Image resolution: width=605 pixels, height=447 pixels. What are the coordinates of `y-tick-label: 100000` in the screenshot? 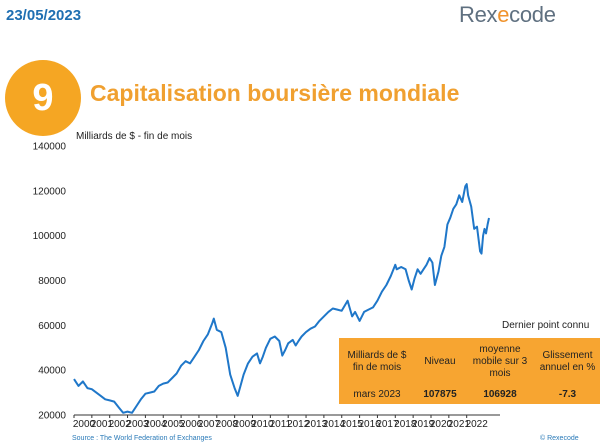 It's located at (50, 236).